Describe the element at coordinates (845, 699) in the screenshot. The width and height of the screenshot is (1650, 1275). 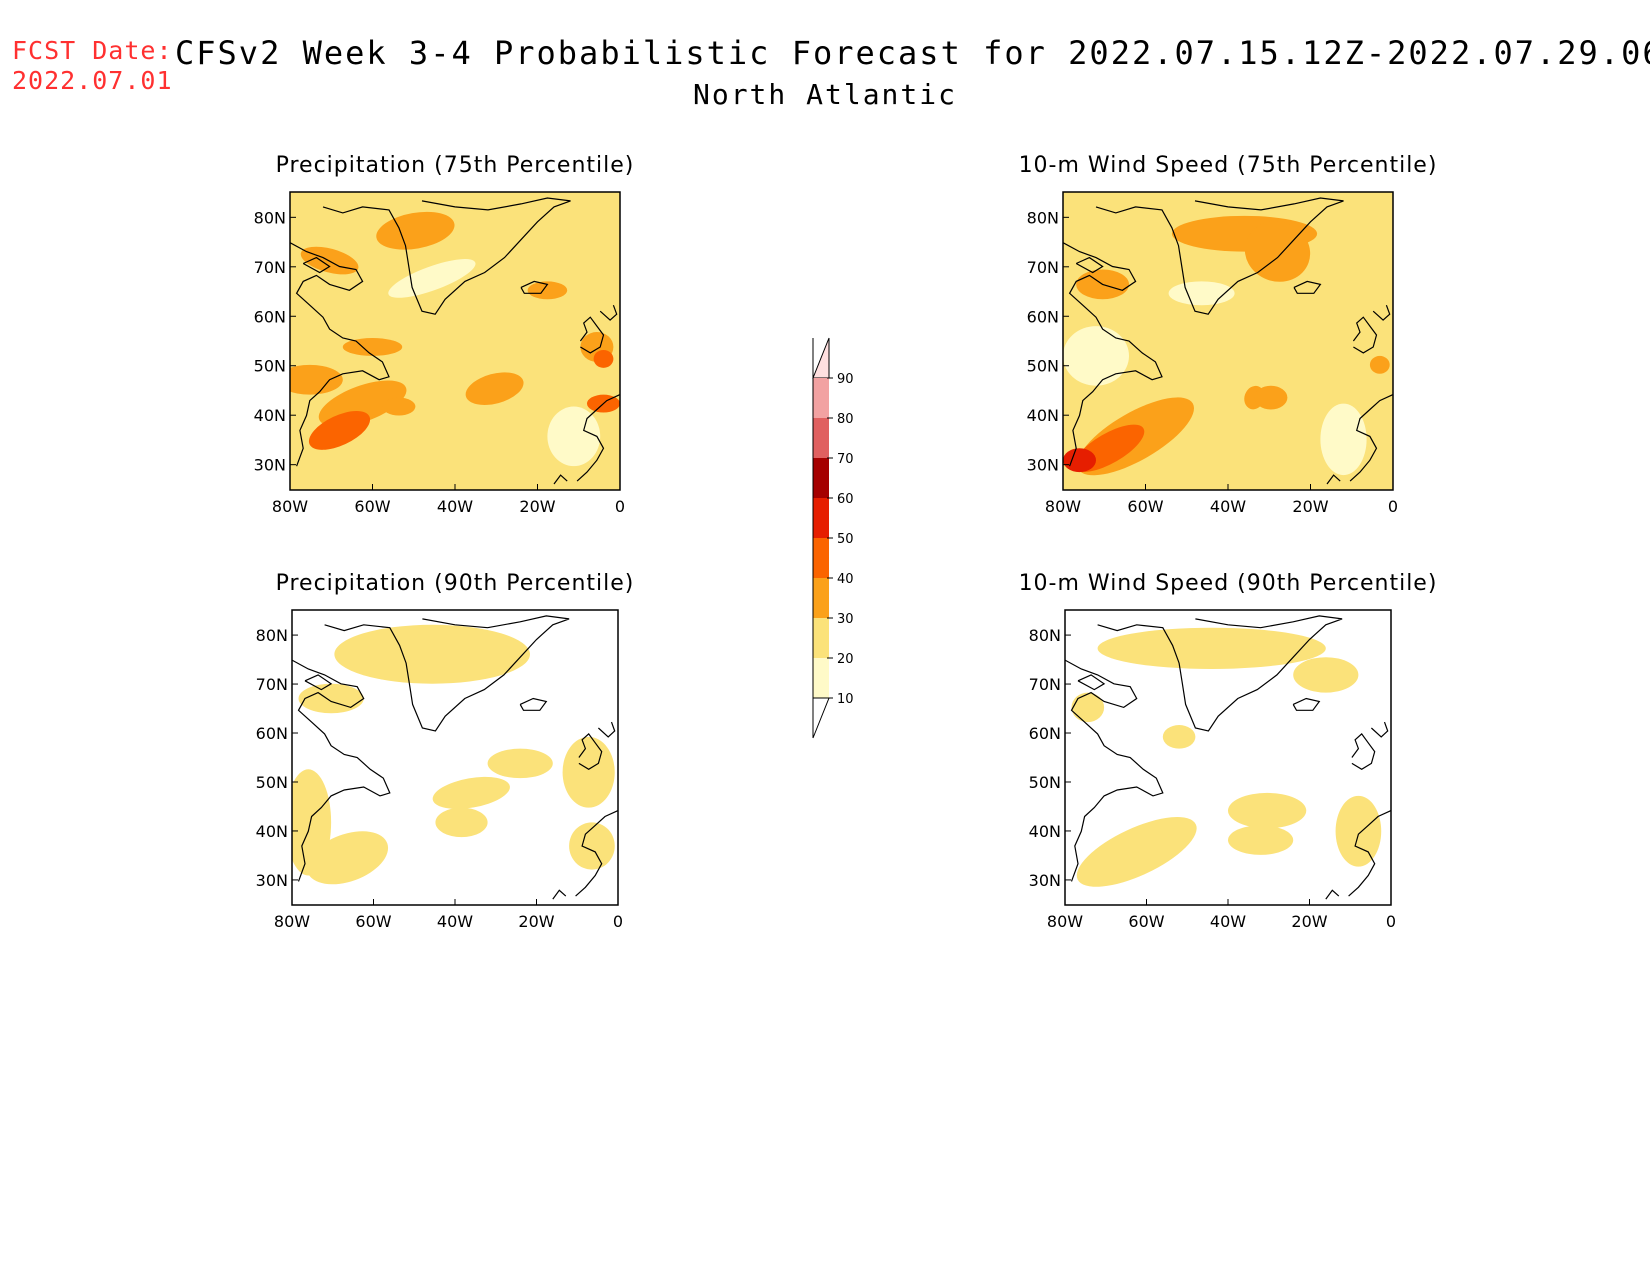
I see `colorbar-label: 10` at that location.